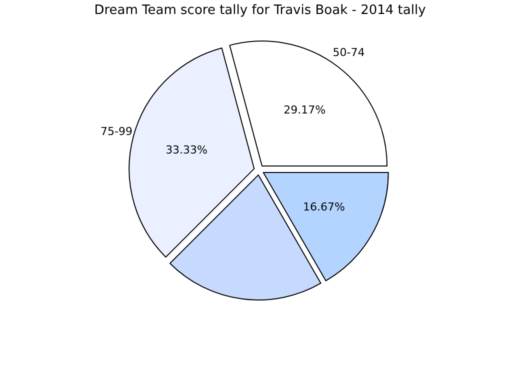 Image resolution: width=520 pixels, height=390 pixels. I want to click on data-label: 33.33%, so click(187, 150).